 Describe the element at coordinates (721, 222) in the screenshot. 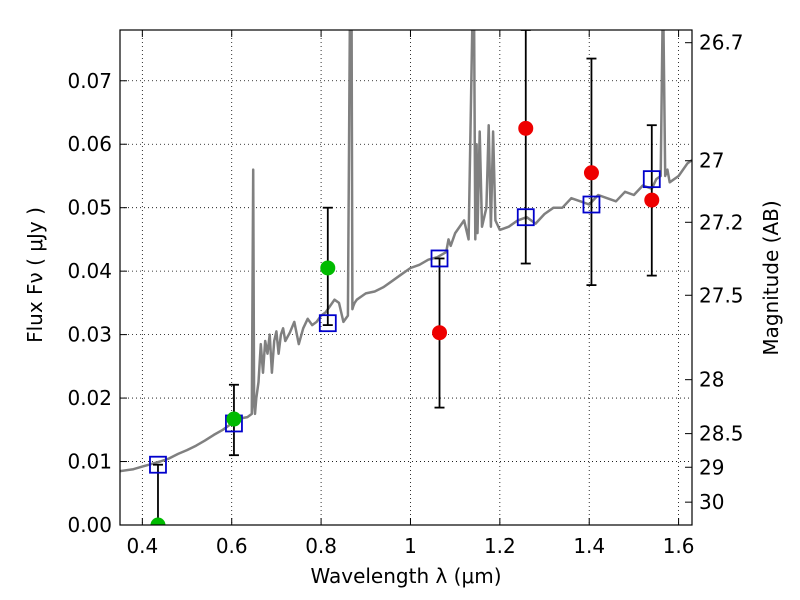

I see `magnitude-tick-label: 27.2` at that location.